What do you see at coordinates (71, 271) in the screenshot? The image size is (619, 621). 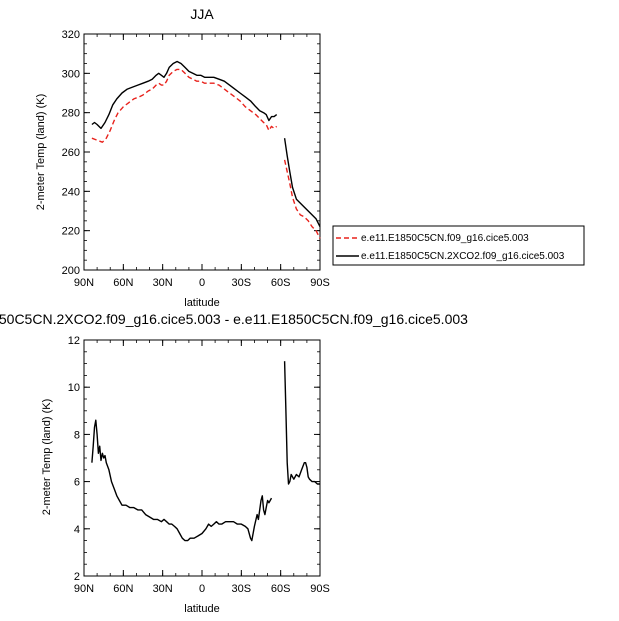 I see `y-tick-label: 200` at bounding box center [71, 271].